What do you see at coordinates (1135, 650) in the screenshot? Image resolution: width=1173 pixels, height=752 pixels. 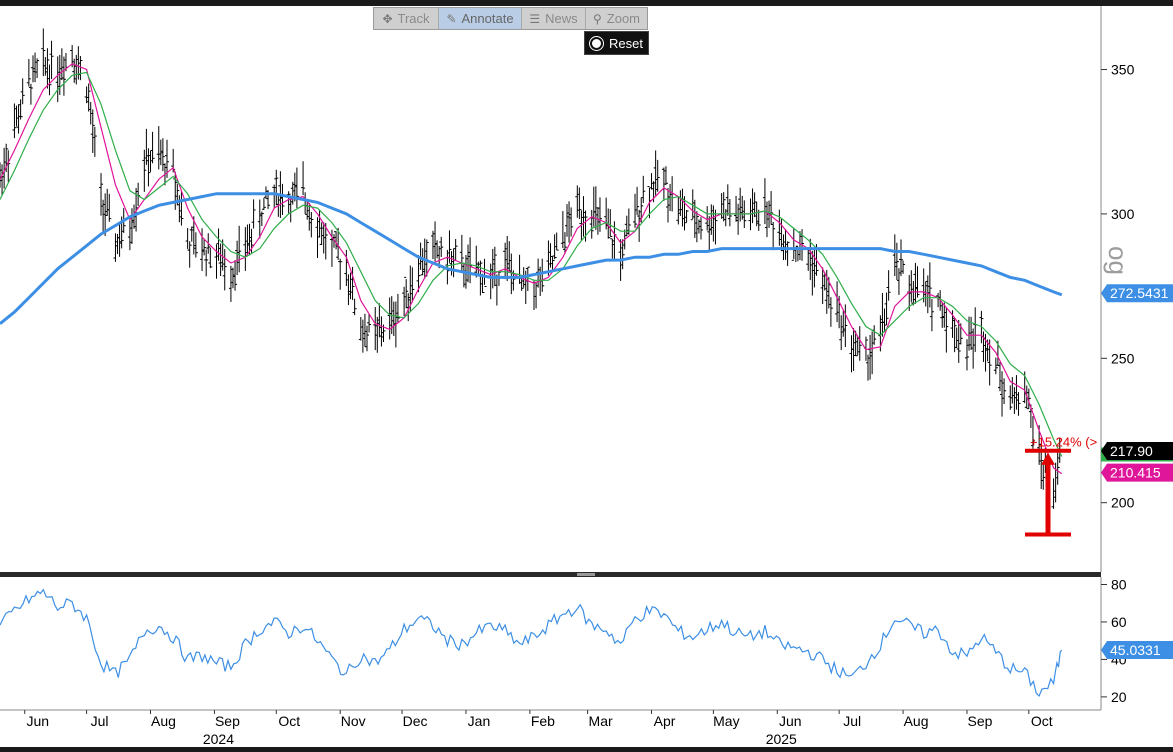 I see `rsi-value-label-text: 45.0331` at bounding box center [1135, 650].